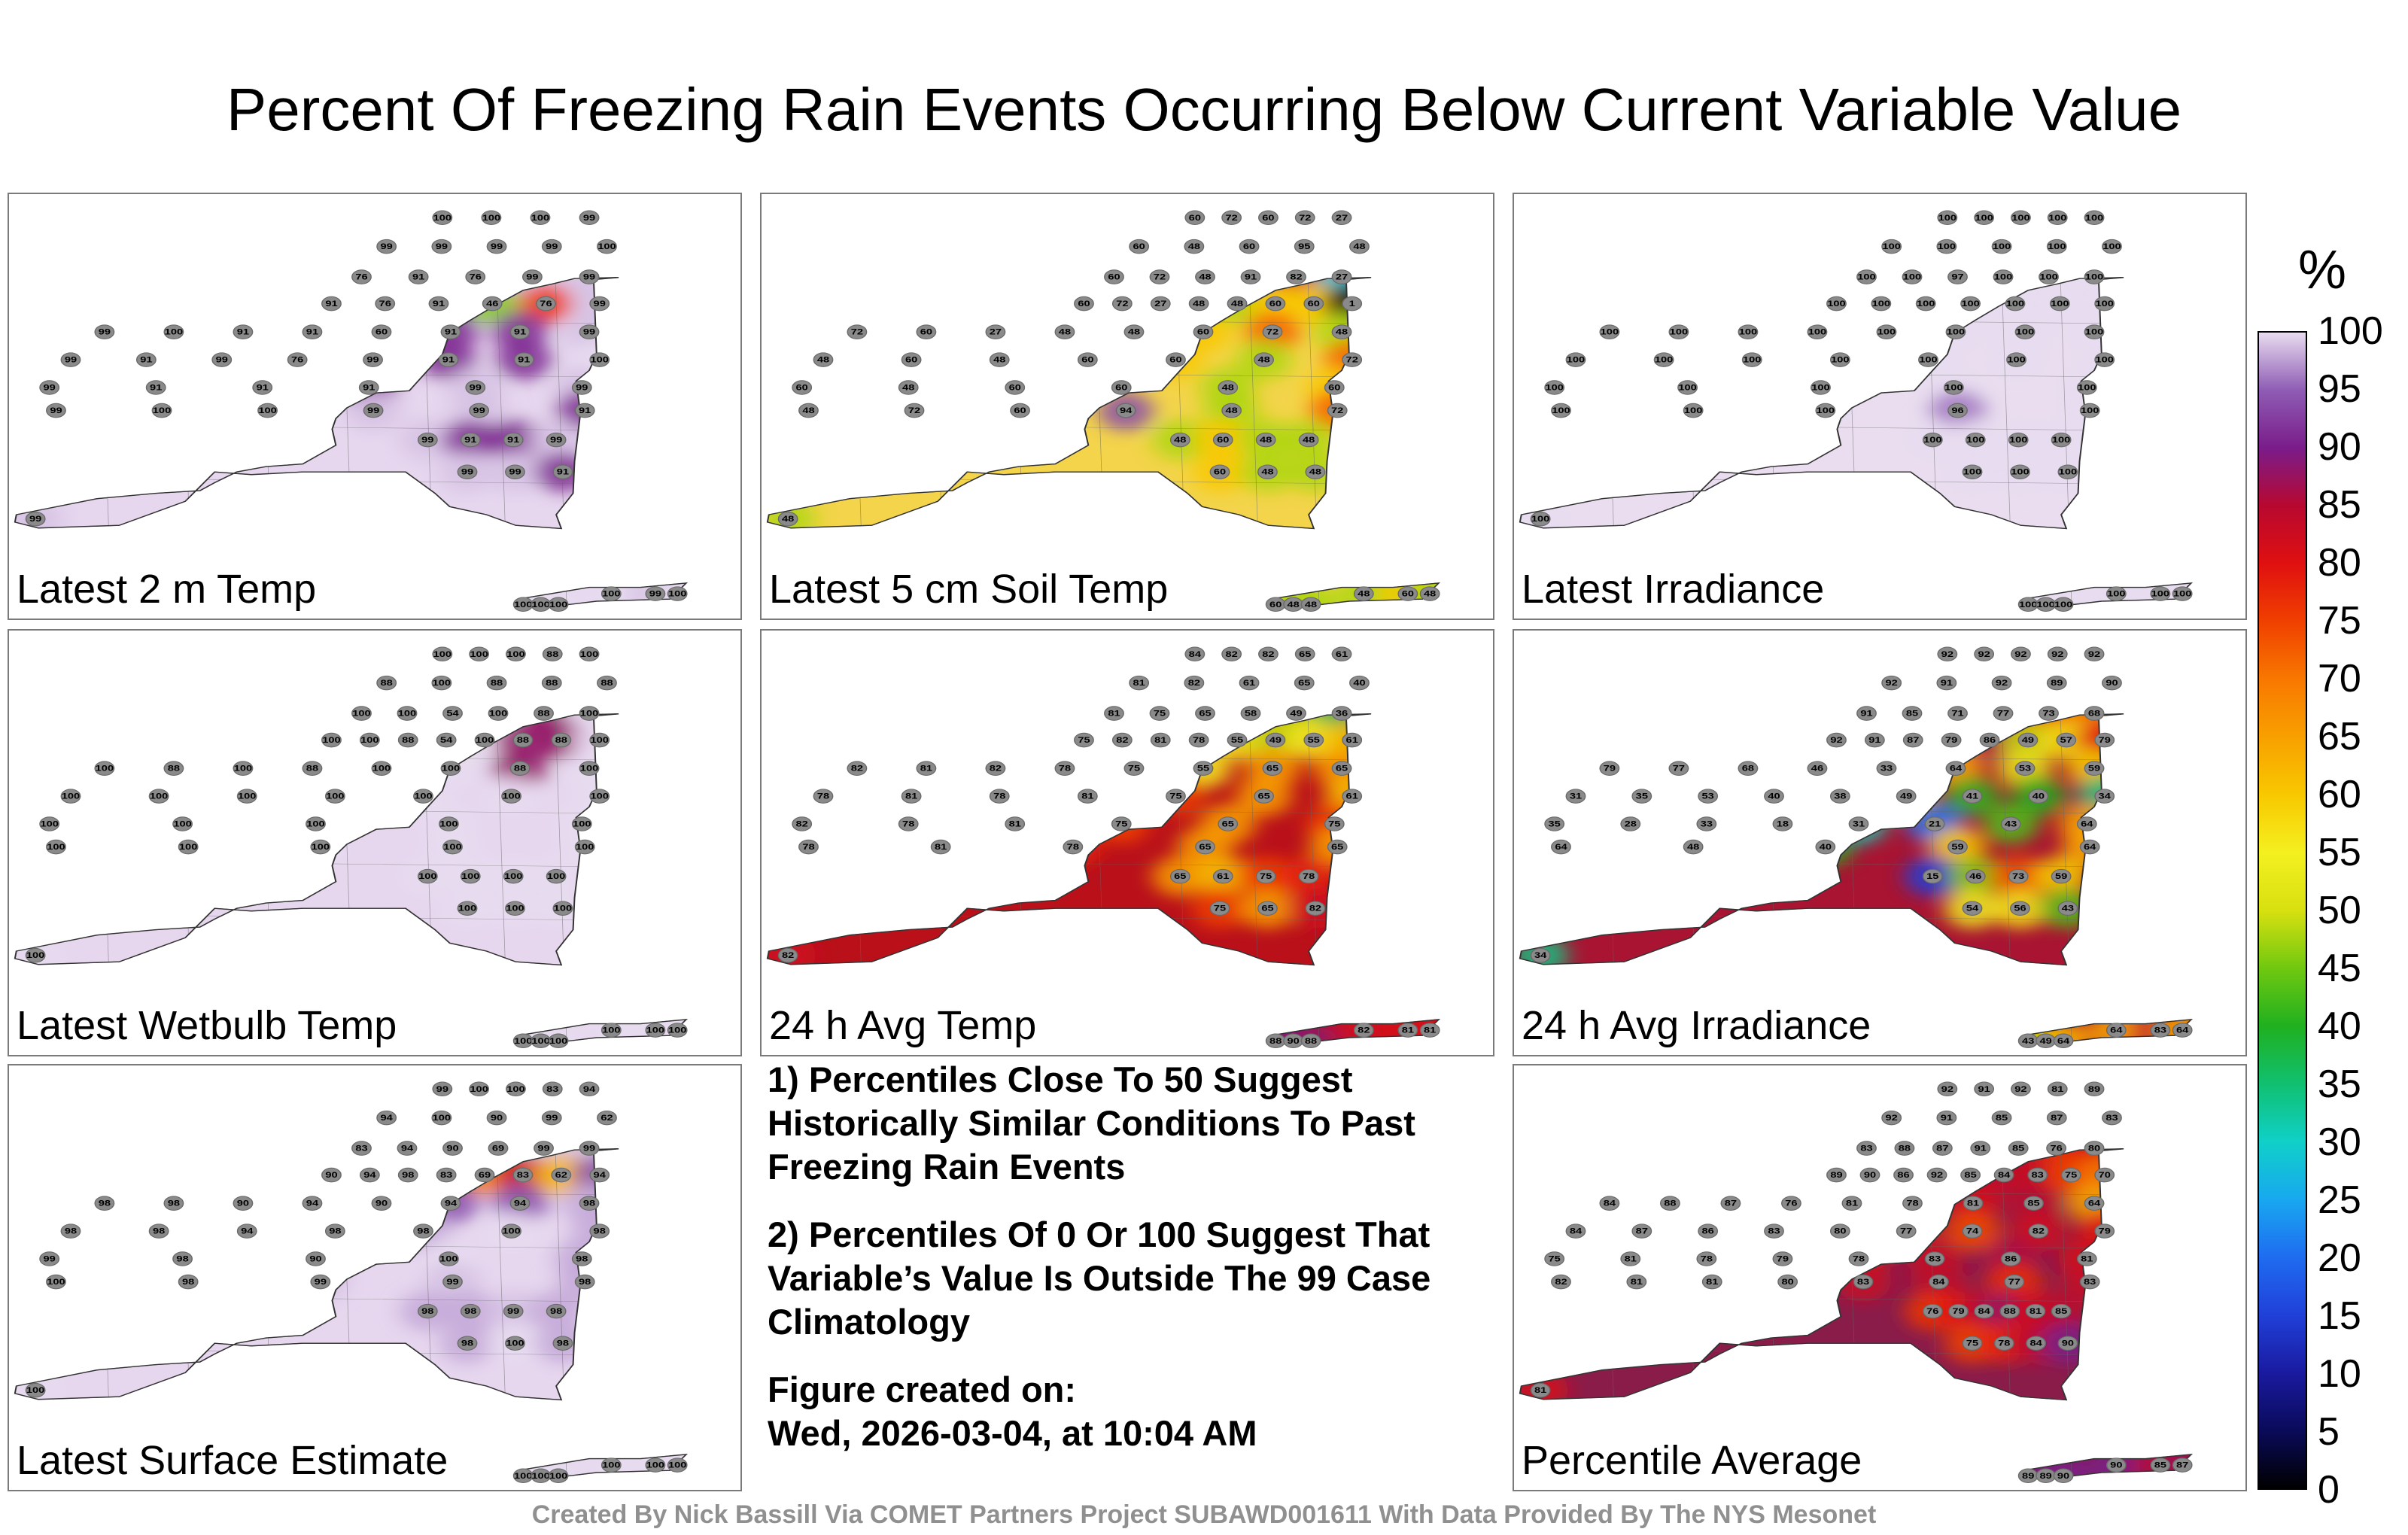 This screenshot has height=1535, width=2408. I want to click on station-value: 88, so click(543, 713).